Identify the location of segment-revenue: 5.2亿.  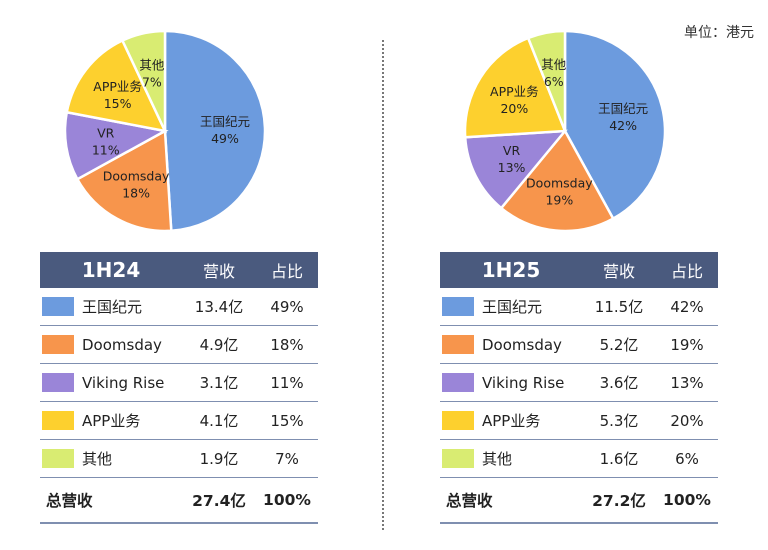
(619, 345).